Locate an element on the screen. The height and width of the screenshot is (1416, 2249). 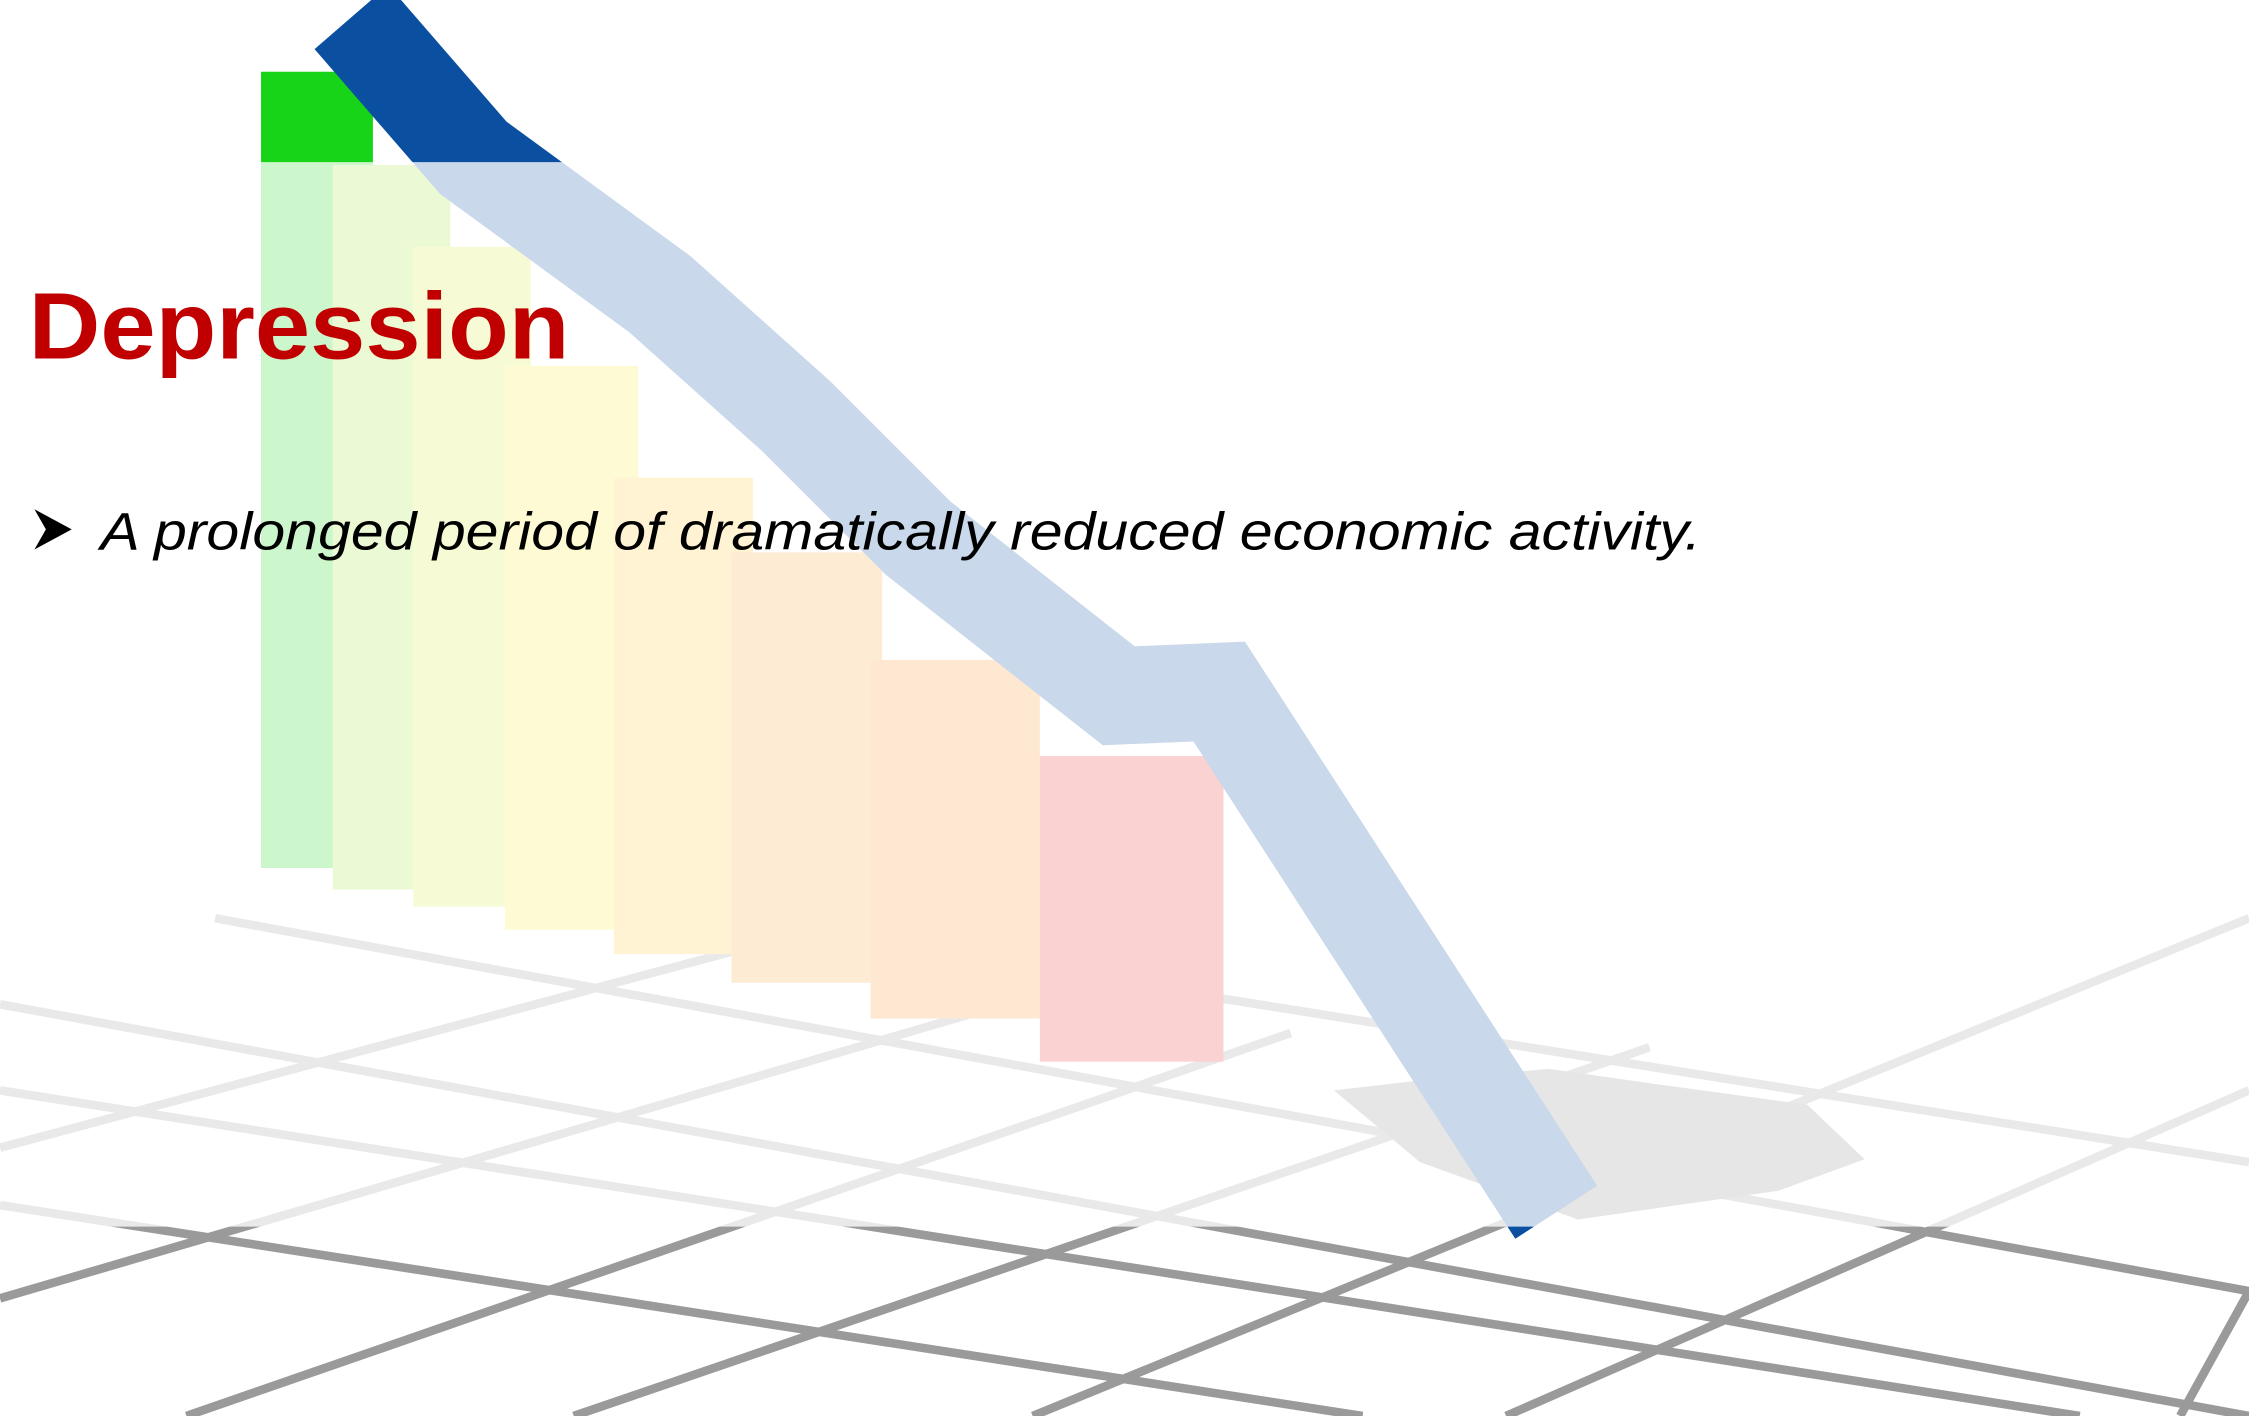
slide-title: Depression is located at coordinates (299, 327).